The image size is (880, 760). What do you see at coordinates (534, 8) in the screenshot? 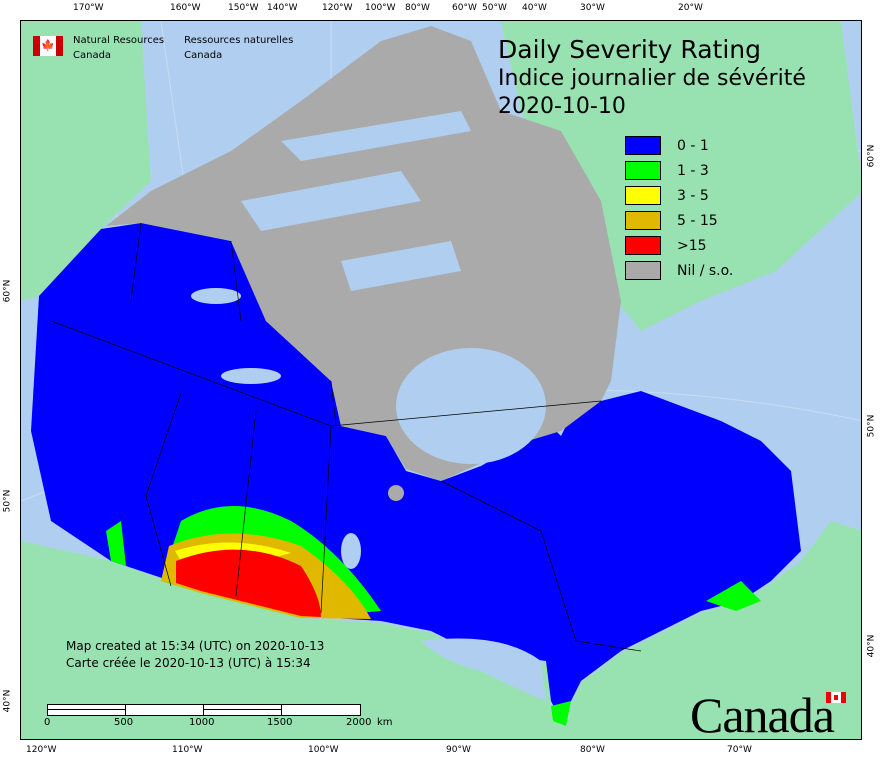
I see `lon-label: 40°W` at bounding box center [534, 8].